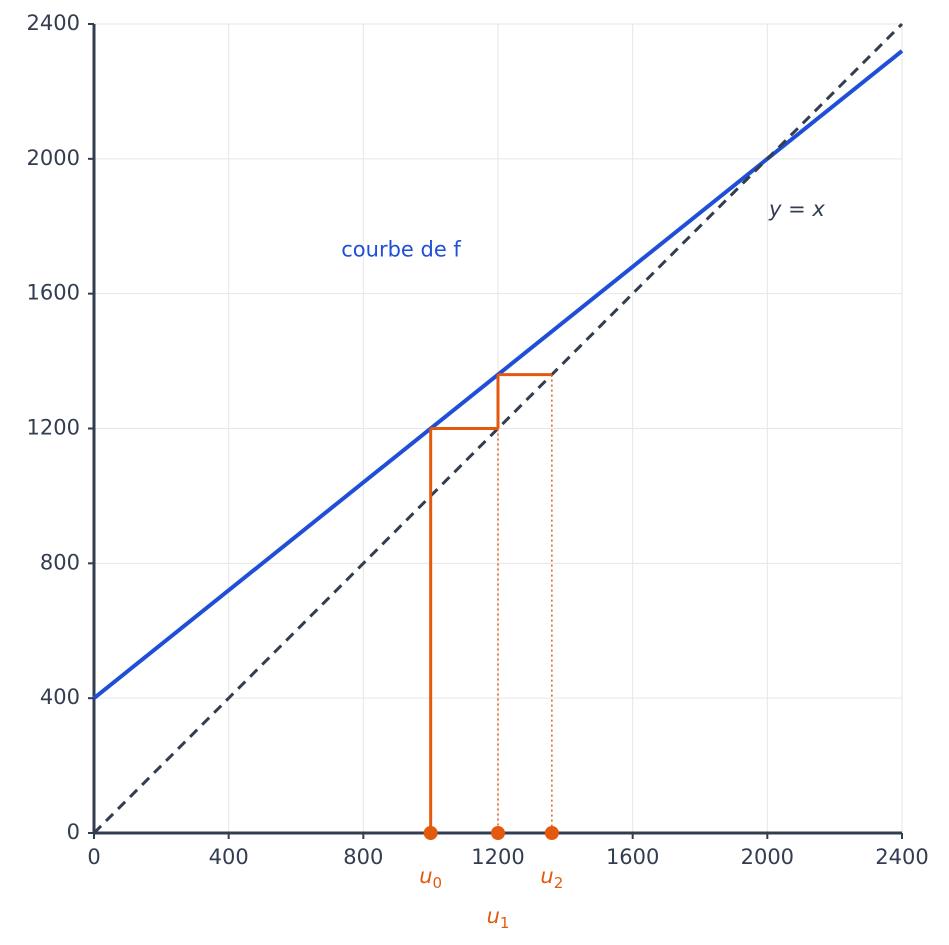 The image size is (949, 945). Describe the element at coordinates (363, 857) in the screenshot. I see `x-tick-label: 800` at that location.